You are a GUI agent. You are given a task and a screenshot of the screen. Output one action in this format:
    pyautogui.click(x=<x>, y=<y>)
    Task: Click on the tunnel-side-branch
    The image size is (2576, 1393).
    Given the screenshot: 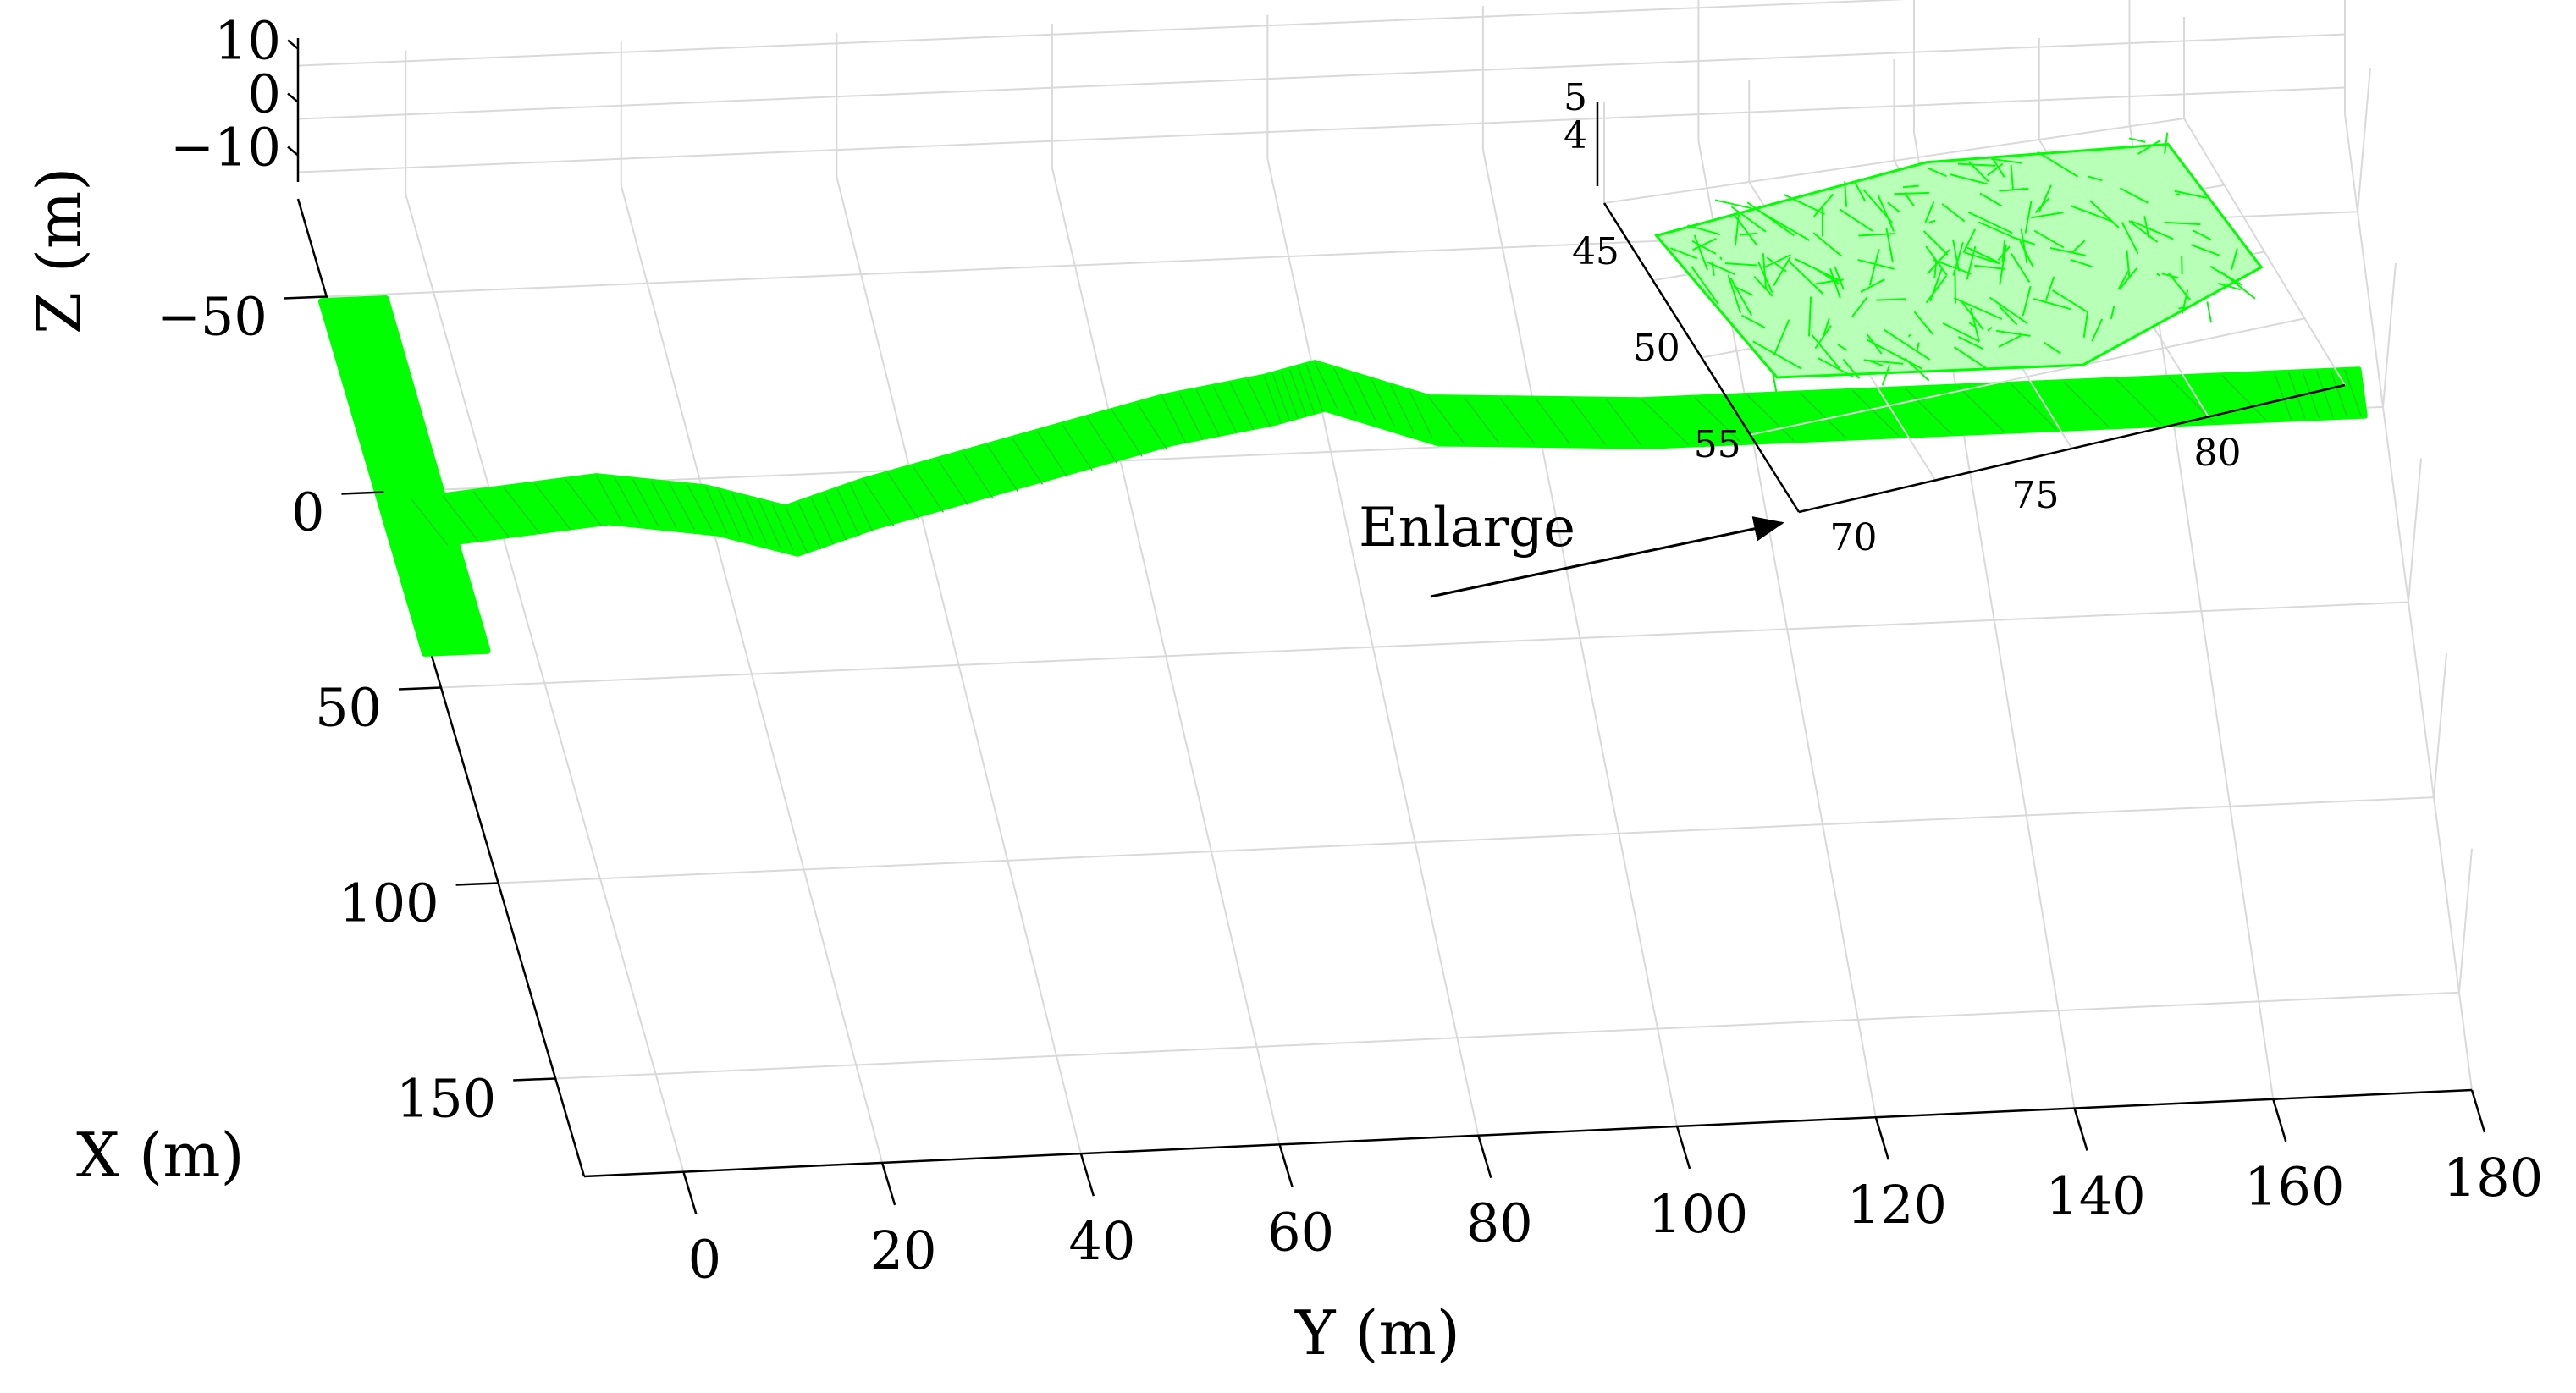 What is the action you would take?
    pyautogui.click(x=404, y=476)
    